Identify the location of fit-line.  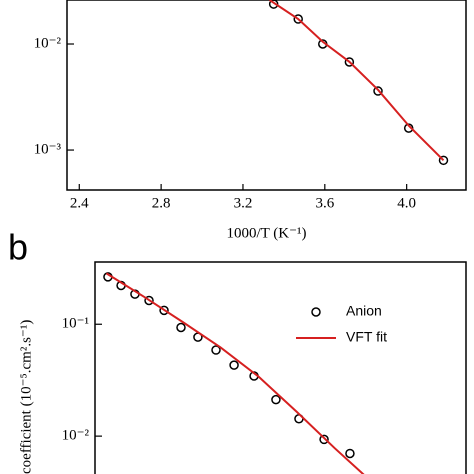
(357, 81).